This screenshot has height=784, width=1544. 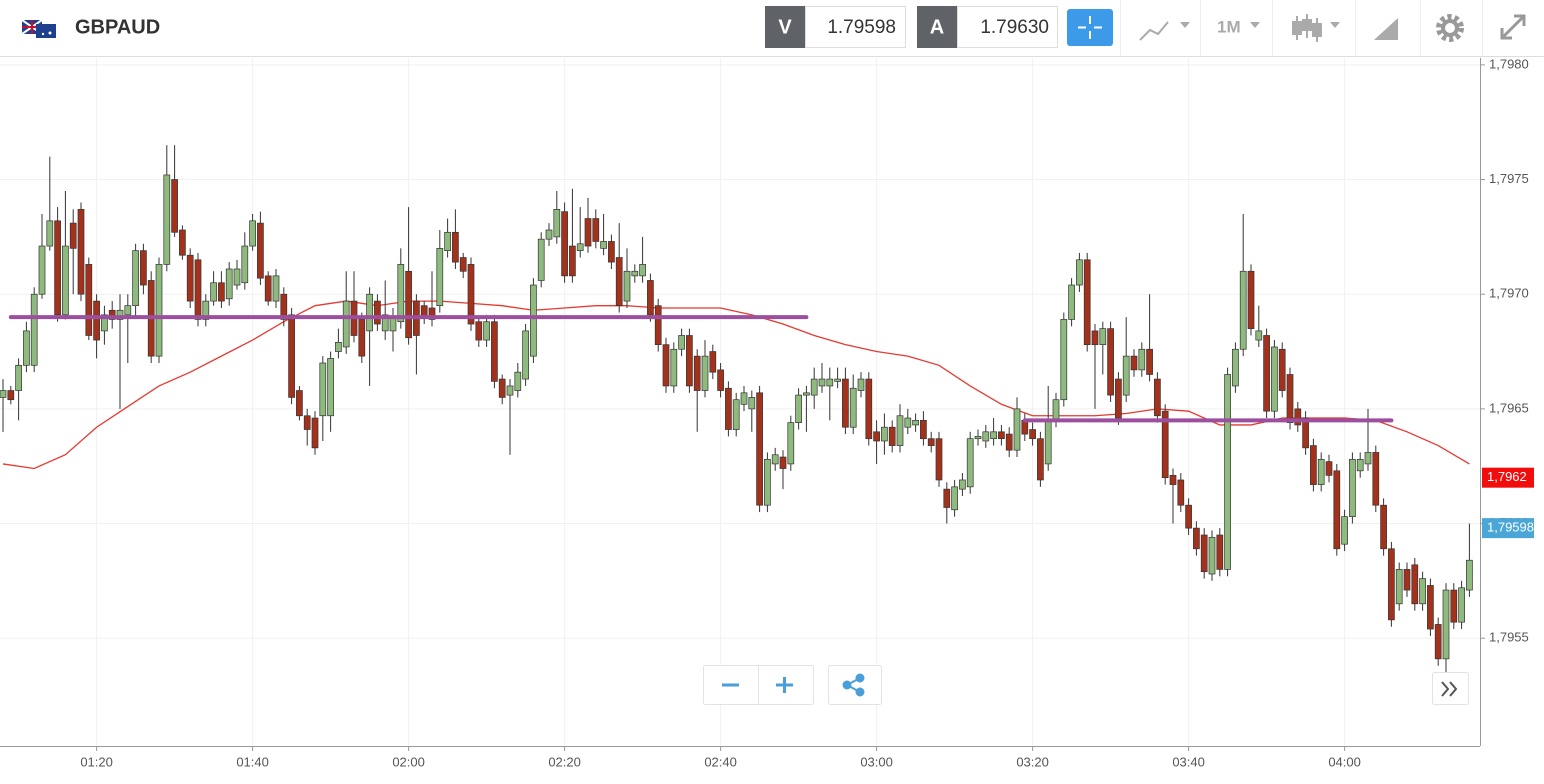 What do you see at coordinates (1316, 28) in the screenshot?
I see `candle-button` at bounding box center [1316, 28].